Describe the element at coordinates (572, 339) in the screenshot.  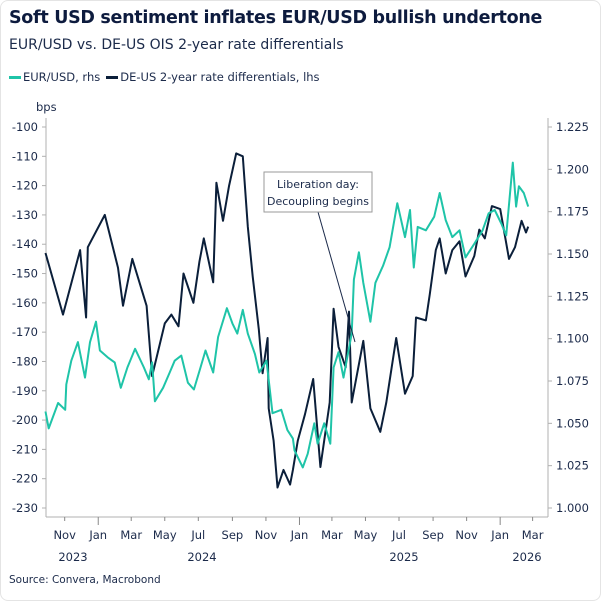
I see `right-axis-tick-label: 1.100` at that location.